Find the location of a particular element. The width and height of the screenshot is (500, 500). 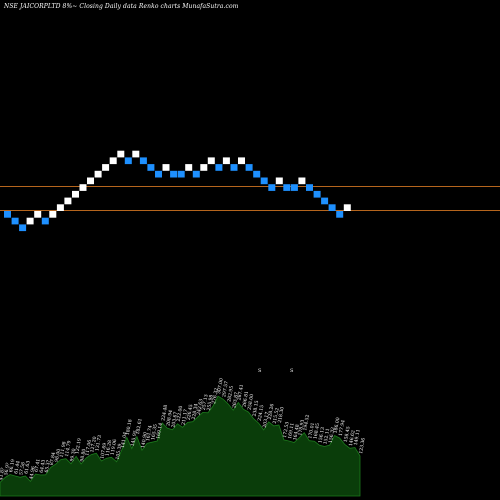

volume-label: 116.28 is located at coordinates (109, 448).